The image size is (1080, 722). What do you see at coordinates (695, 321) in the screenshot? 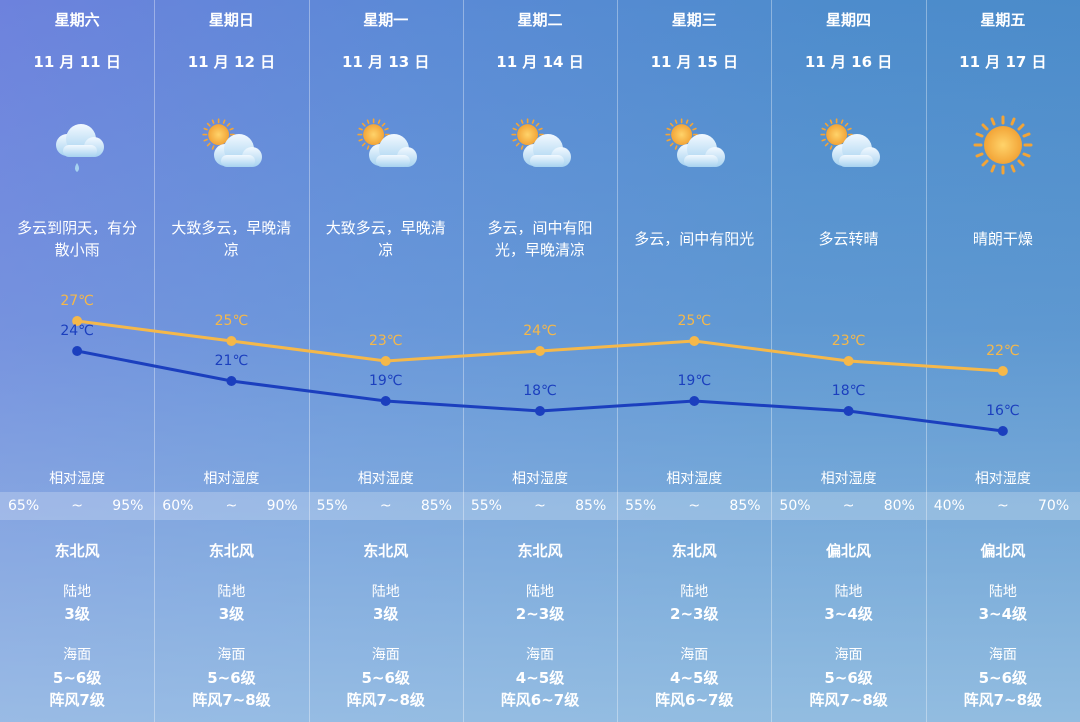
I see `temperature-label: 25℃` at bounding box center [695, 321].